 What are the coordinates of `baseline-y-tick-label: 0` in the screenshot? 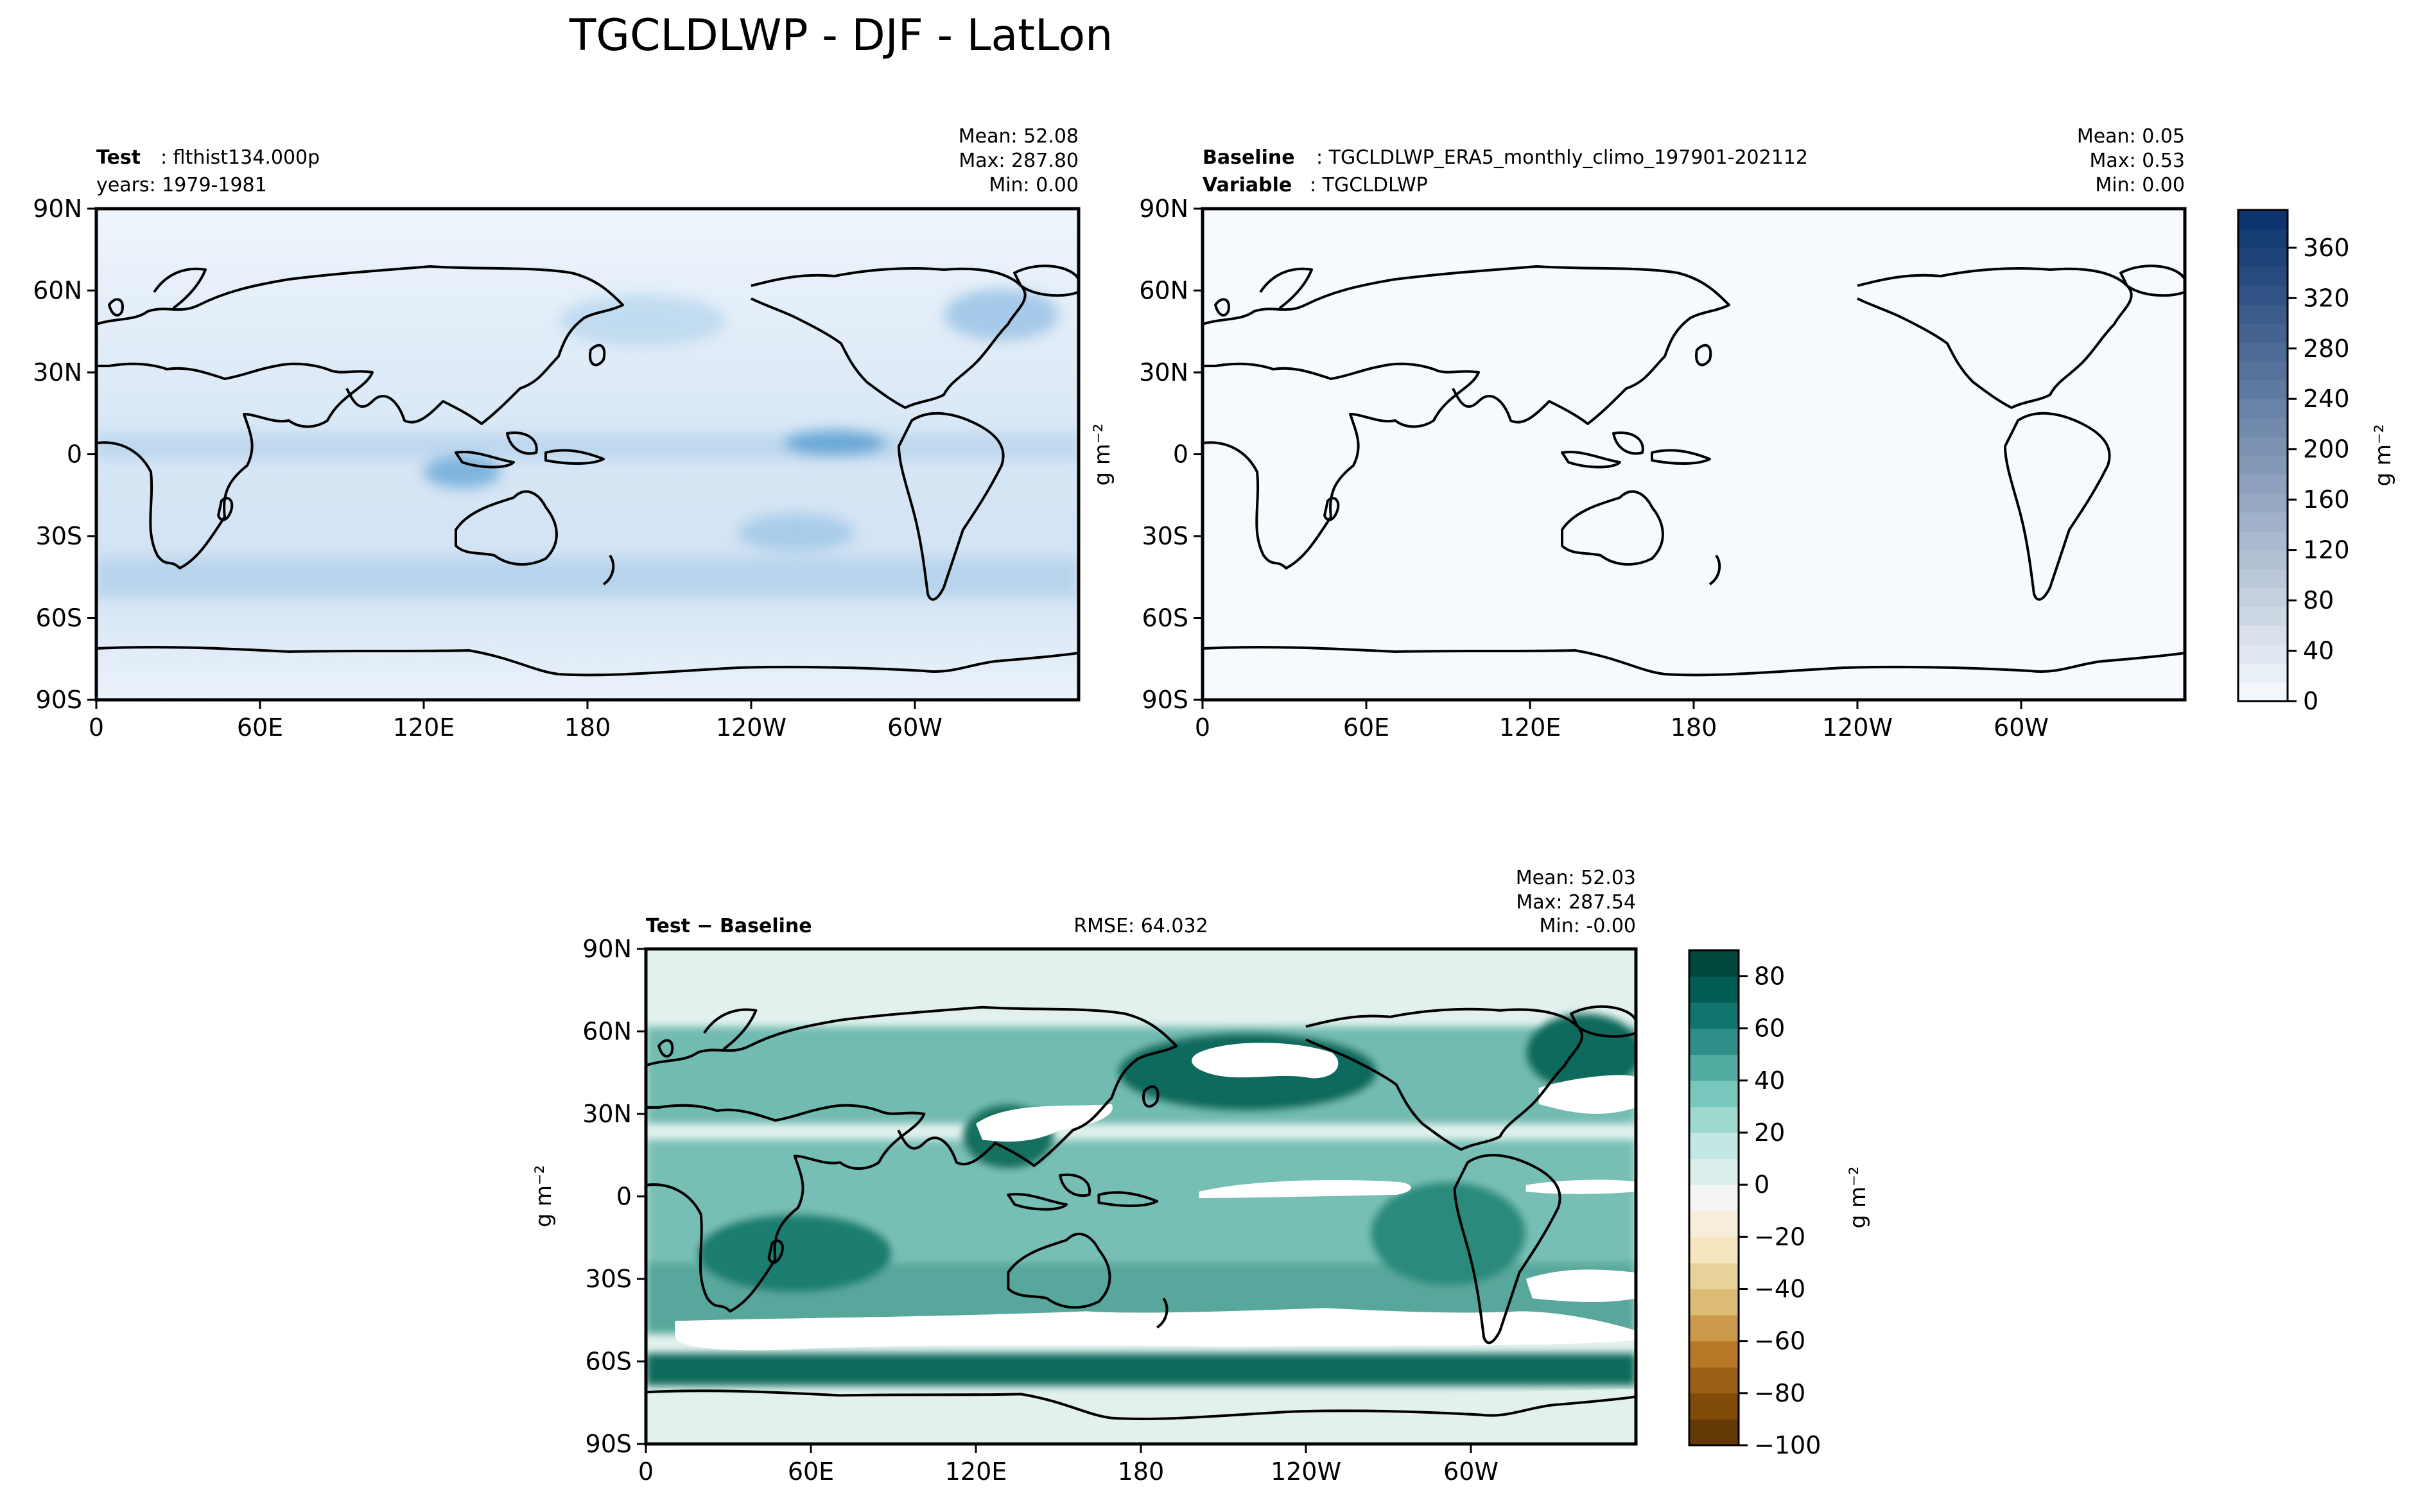 It's located at (1180, 454).